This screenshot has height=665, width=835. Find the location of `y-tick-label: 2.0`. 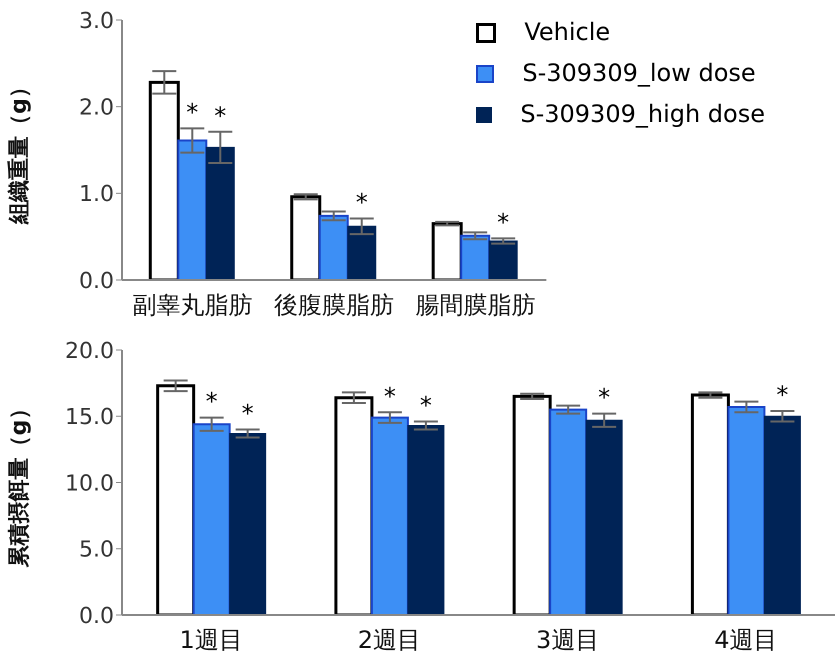

y-tick-label: 2.0 is located at coordinates (96, 107).